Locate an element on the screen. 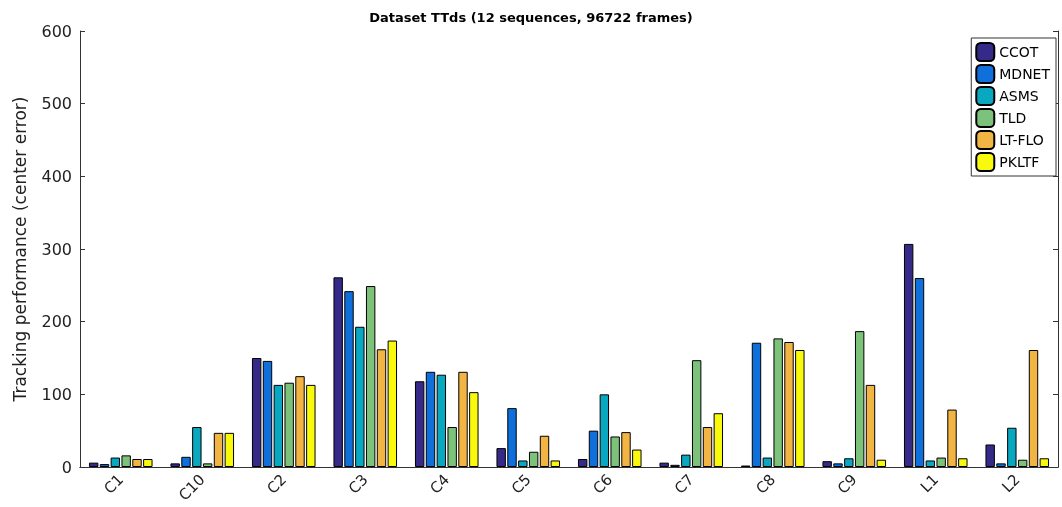 This screenshot has height=507, width=1062. legend-label: CCOT is located at coordinates (1019, 52).